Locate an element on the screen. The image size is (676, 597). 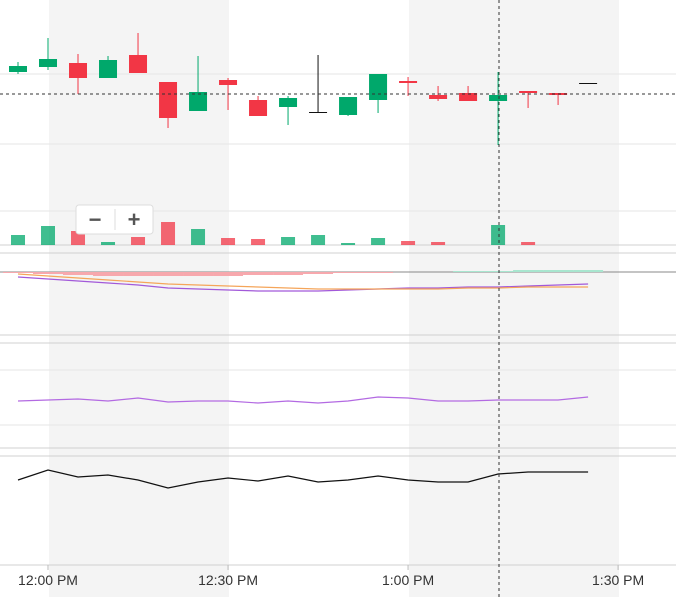
rsi-line is located at coordinates (303, 400).